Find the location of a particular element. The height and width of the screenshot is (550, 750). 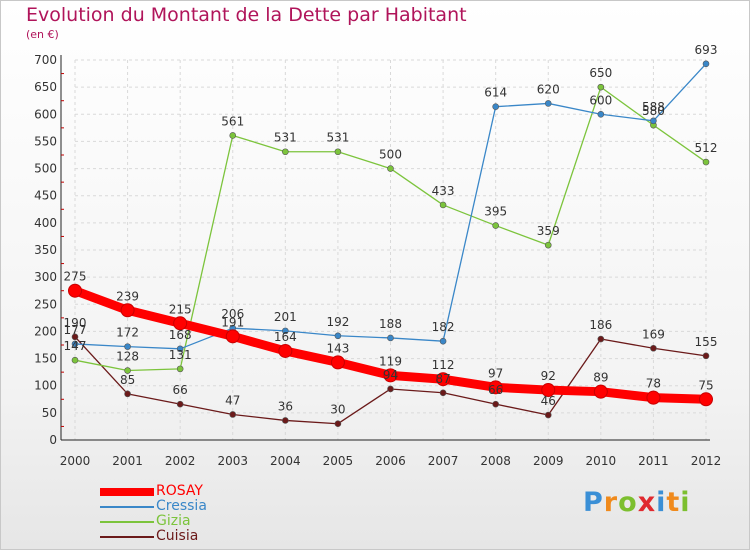

data-label-rosay: 92 is located at coordinates (548, 376).